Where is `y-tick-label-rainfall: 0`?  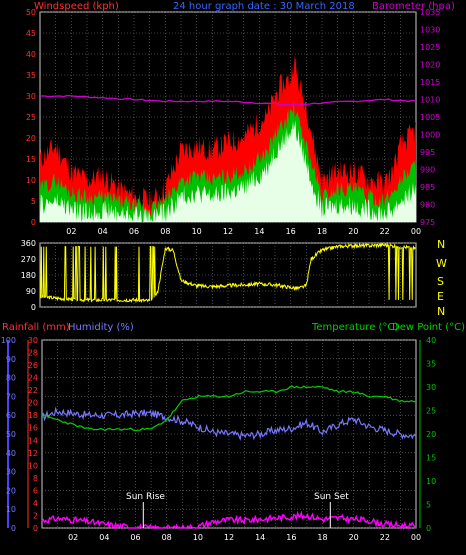
y-tick-label-rainfall: 0 is located at coordinates (35, 528).